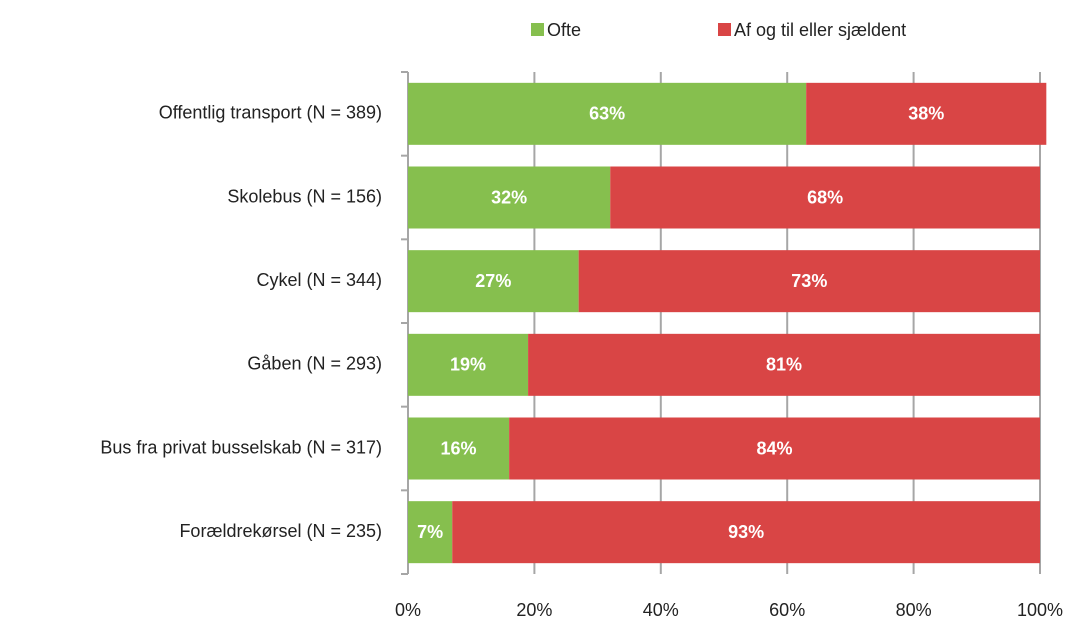 Image resolution: width=1071 pixels, height=628 pixels. Describe the element at coordinates (534, 610) in the screenshot. I see `x-tick-label: 20%` at that location.